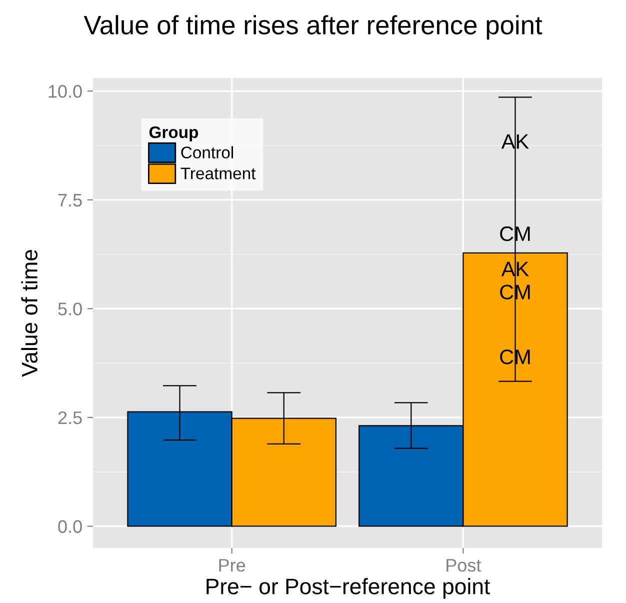 Image resolution: width=626 pixels, height=603 pixels. Describe the element at coordinates (464, 565) in the screenshot. I see `x-tick-label: Post` at that location.